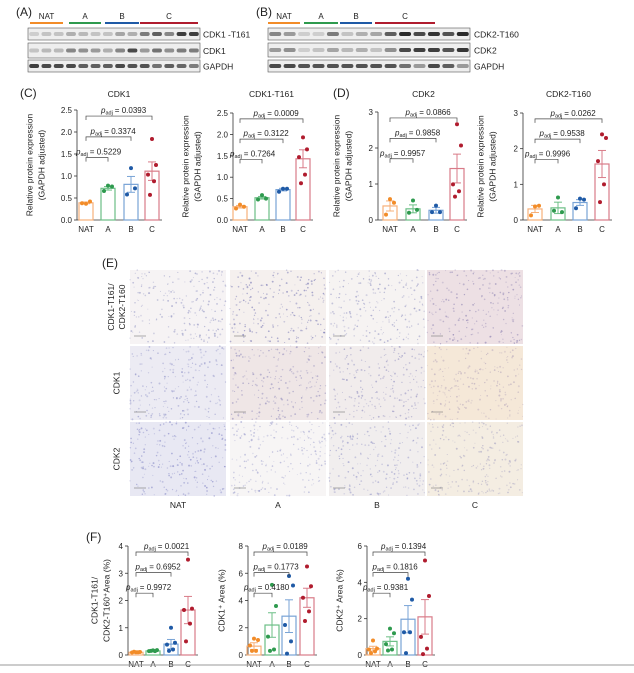  I want to click on significance-bracket: padj = 0.9972, so click(148, 590).